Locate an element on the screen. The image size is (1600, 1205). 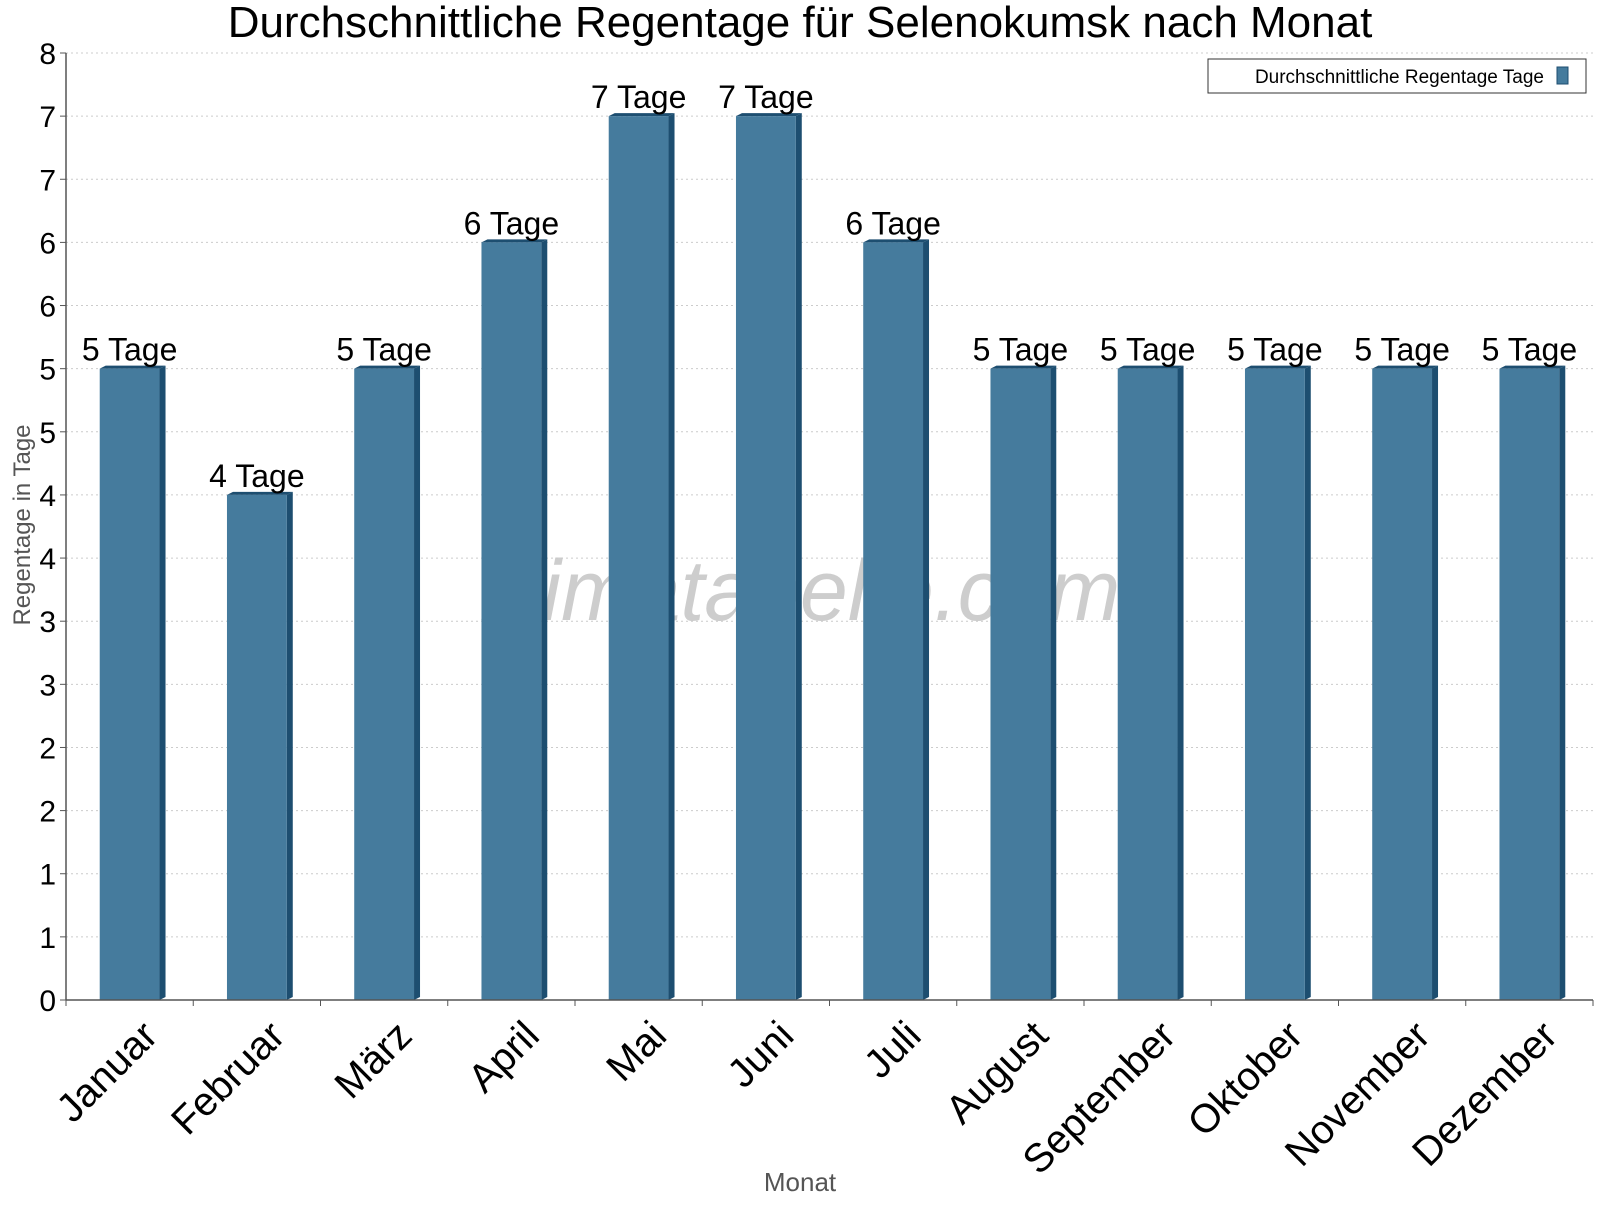
x-tick-label: Juni is located at coordinates (760, 1054).